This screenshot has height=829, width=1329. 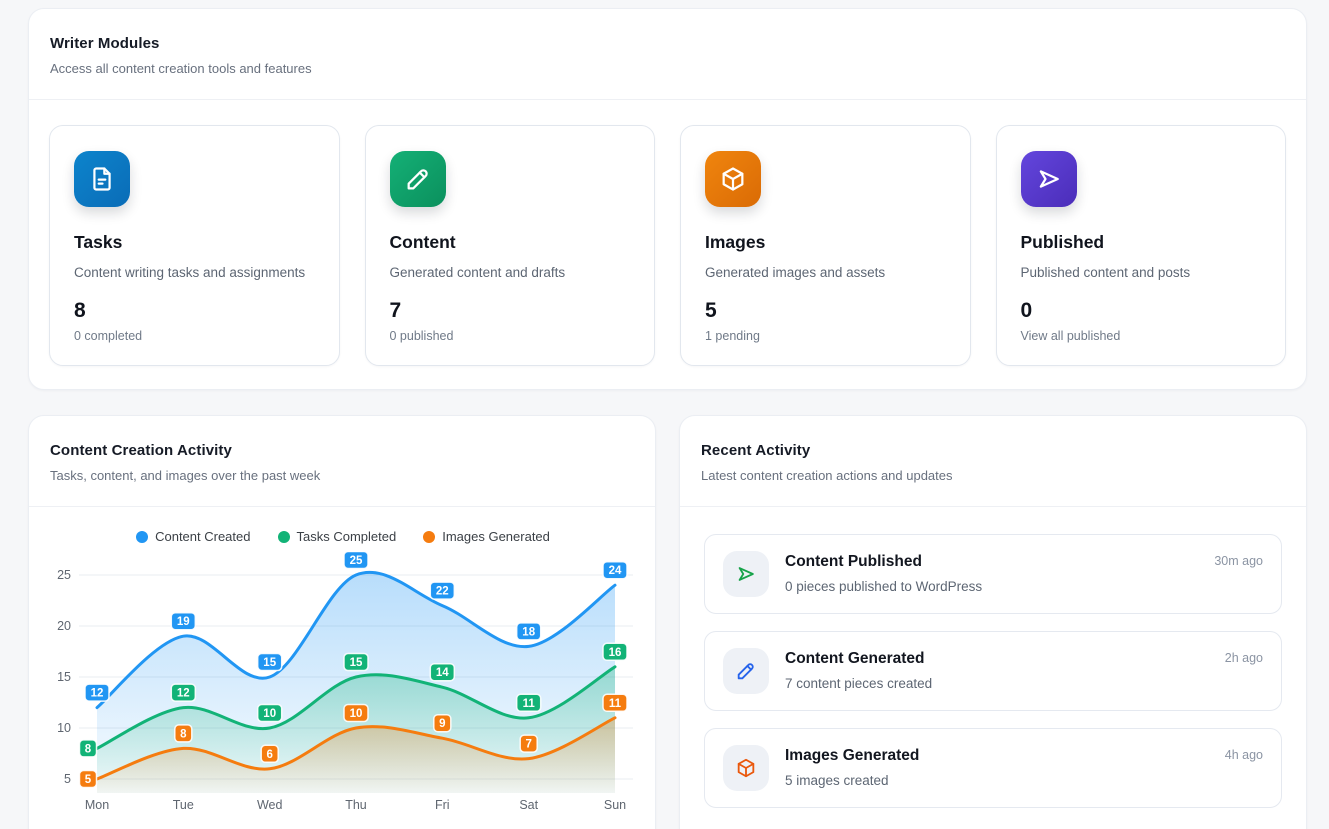 I want to click on svg-text: Wed, so click(x=270, y=805).